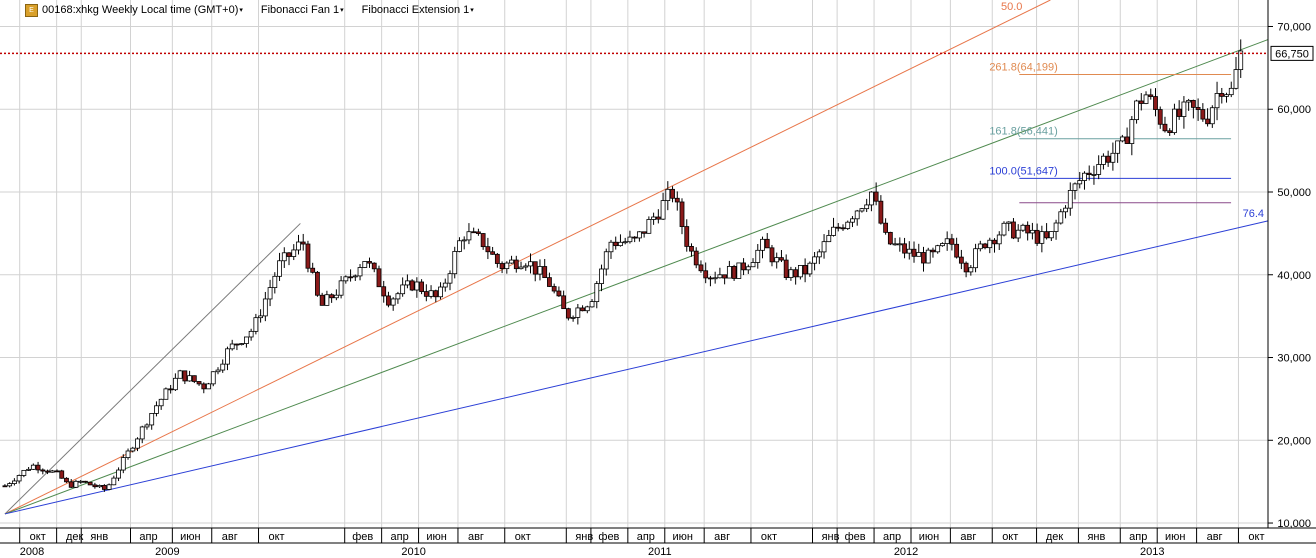  What do you see at coordinates (1138, 537) in the screenshot?
I see `month-label: апр` at bounding box center [1138, 537].